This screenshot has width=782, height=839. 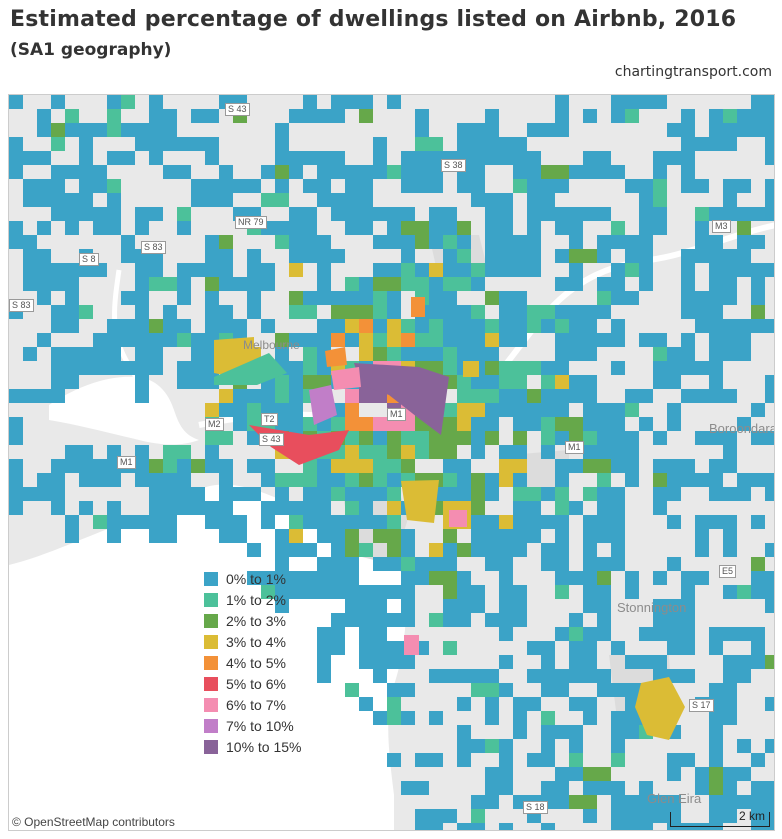 I want to click on district-area, so click(x=401, y=399).